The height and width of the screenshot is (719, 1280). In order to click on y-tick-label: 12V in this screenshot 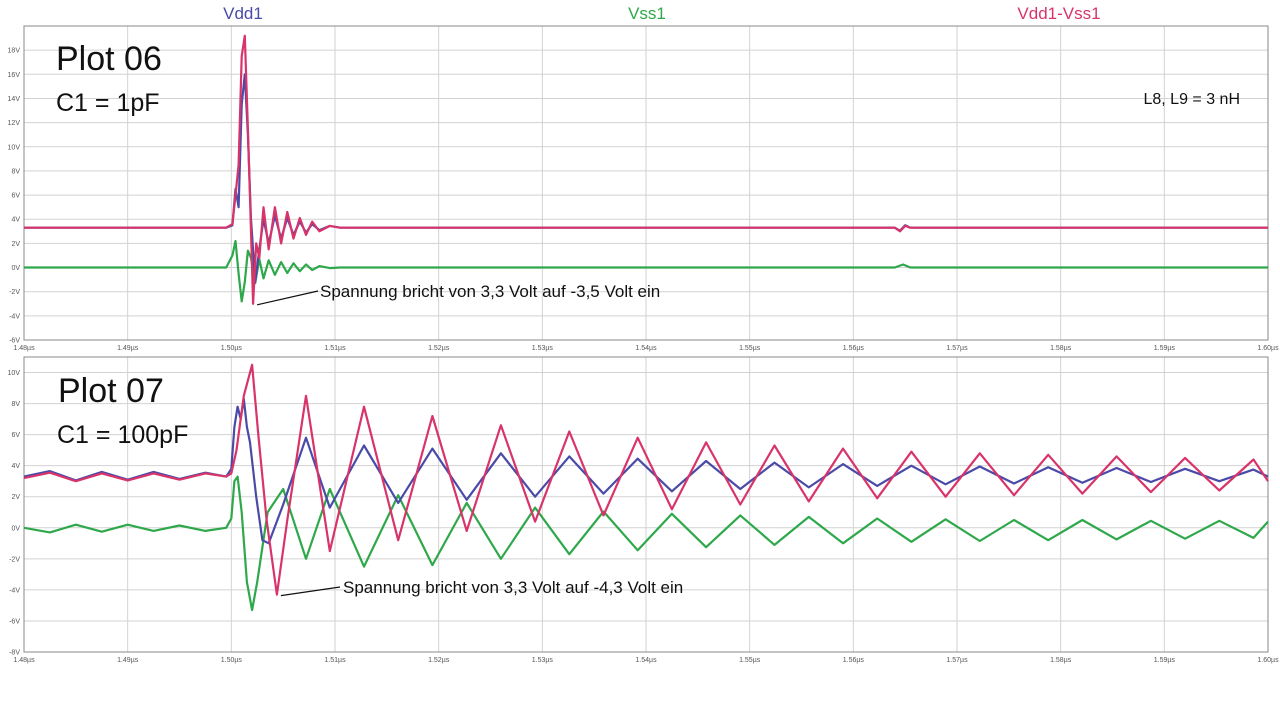, I will do `click(14, 123)`.